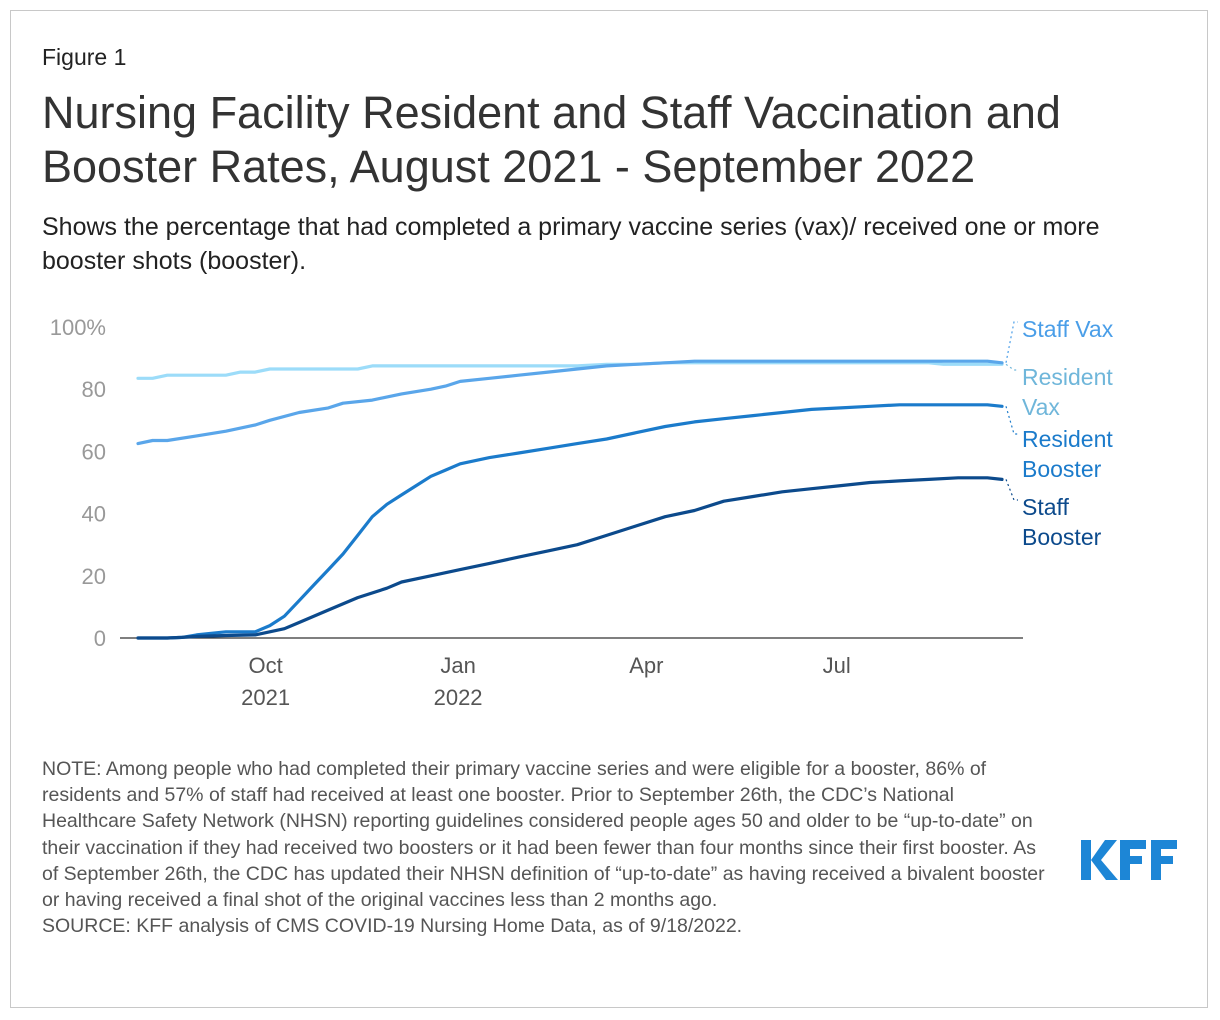 This screenshot has width=1220, height=1020. Describe the element at coordinates (265, 665) in the screenshot. I see `x-tick-label: Oct` at that location.